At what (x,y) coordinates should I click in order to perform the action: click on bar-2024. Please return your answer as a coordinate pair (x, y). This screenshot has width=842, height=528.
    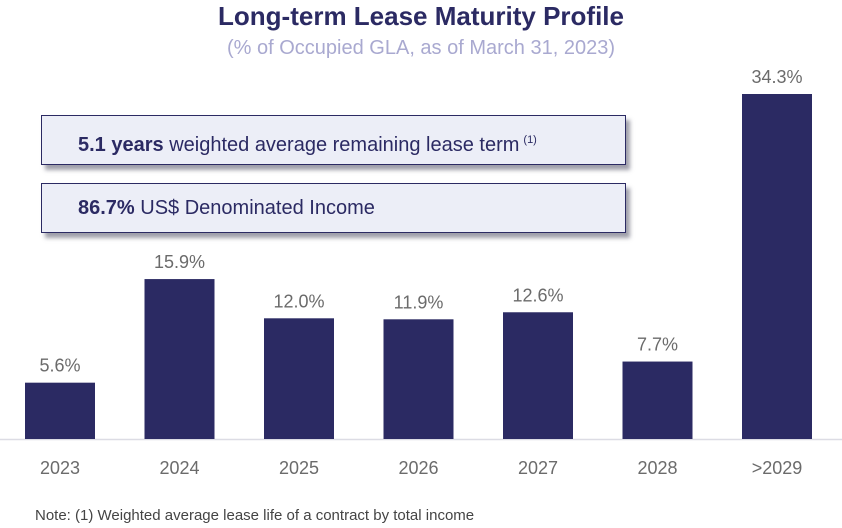
    Looking at the image, I should click on (179, 359).